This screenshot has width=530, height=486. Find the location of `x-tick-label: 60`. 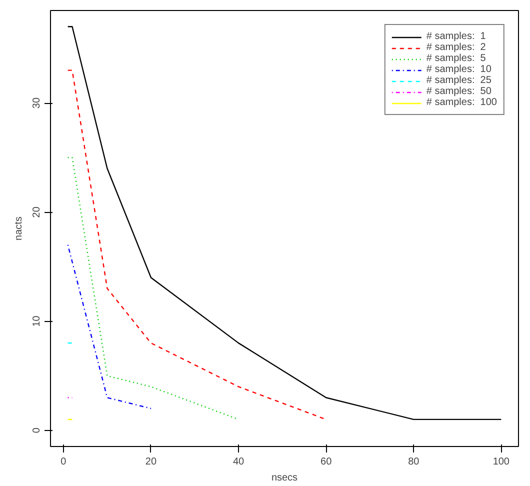

x-tick-label: 60 is located at coordinates (326, 462).